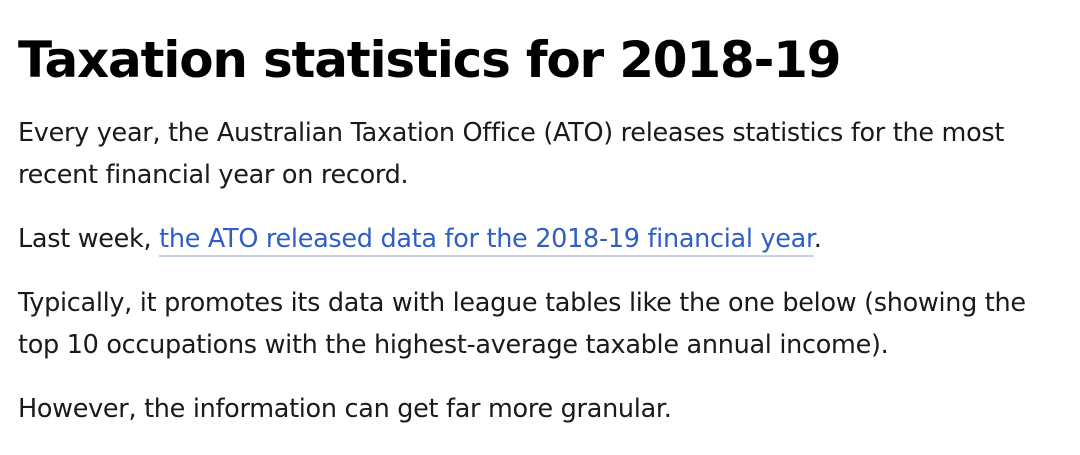 The width and height of the screenshot is (1080, 455). What do you see at coordinates (89, 239) in the screenshot?
I see `paragraph-release-prefix: Last week,` at bounding box center [89, 239].